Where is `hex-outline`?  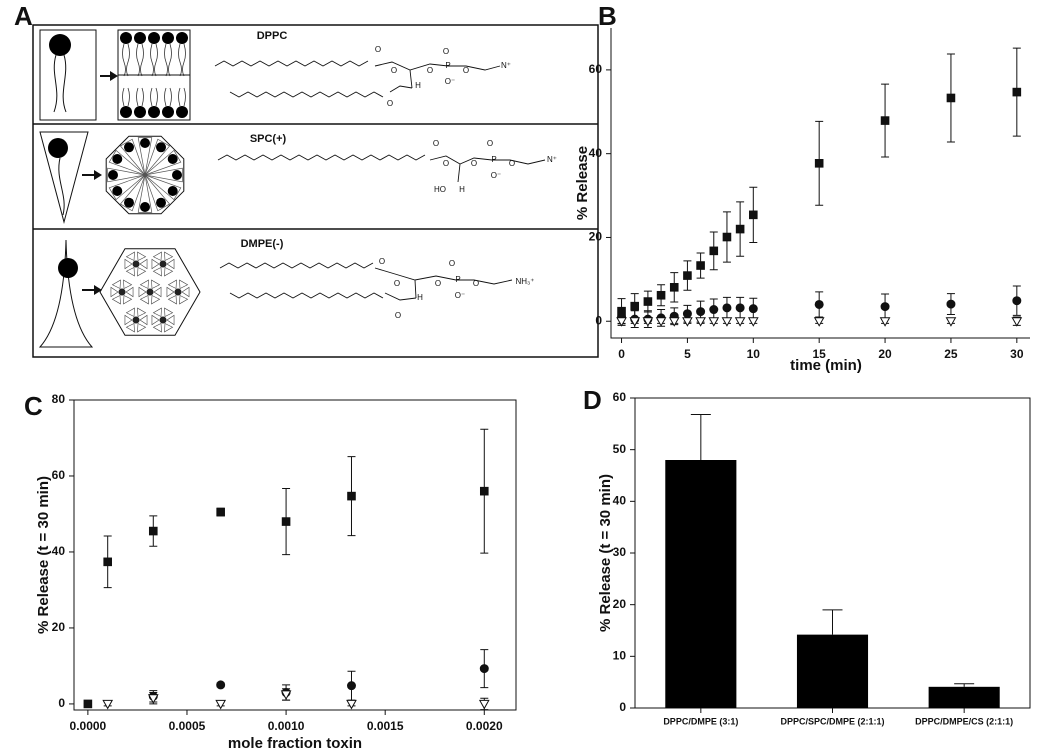
hex-outline is located at coordinates (150, 292).